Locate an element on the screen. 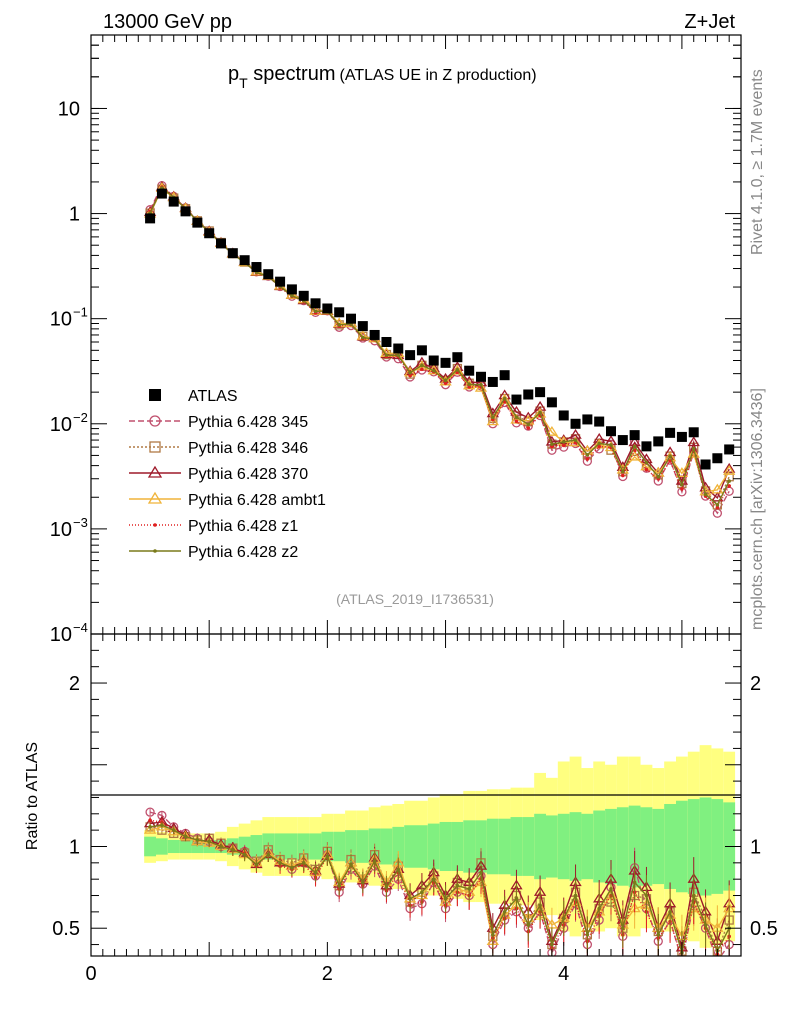 The height and width of the screenshot is (1024, 786). title-sub: T is located at coordinates (243, 83).